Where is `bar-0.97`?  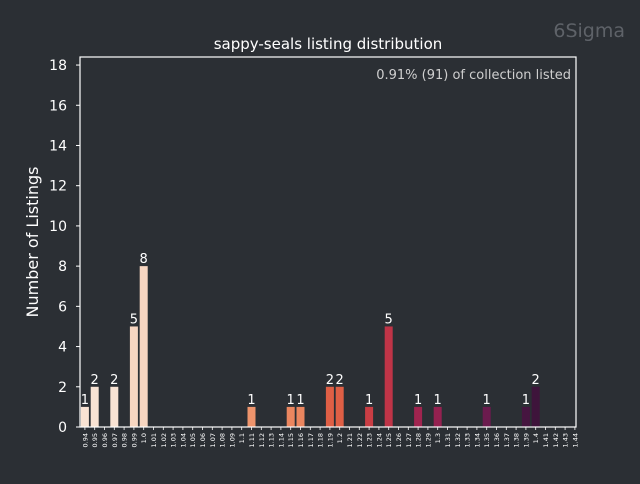 bar-0.97 is located at coordinates (114, 406).